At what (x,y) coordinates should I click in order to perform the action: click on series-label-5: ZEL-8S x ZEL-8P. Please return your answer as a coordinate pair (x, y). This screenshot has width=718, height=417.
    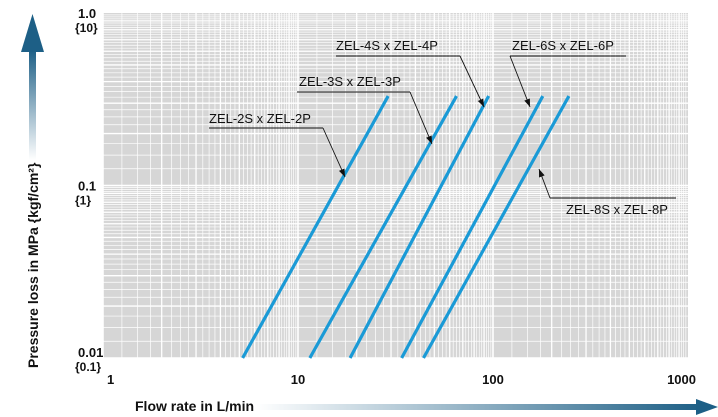
    Looking at the image, I should click on (617, 209).